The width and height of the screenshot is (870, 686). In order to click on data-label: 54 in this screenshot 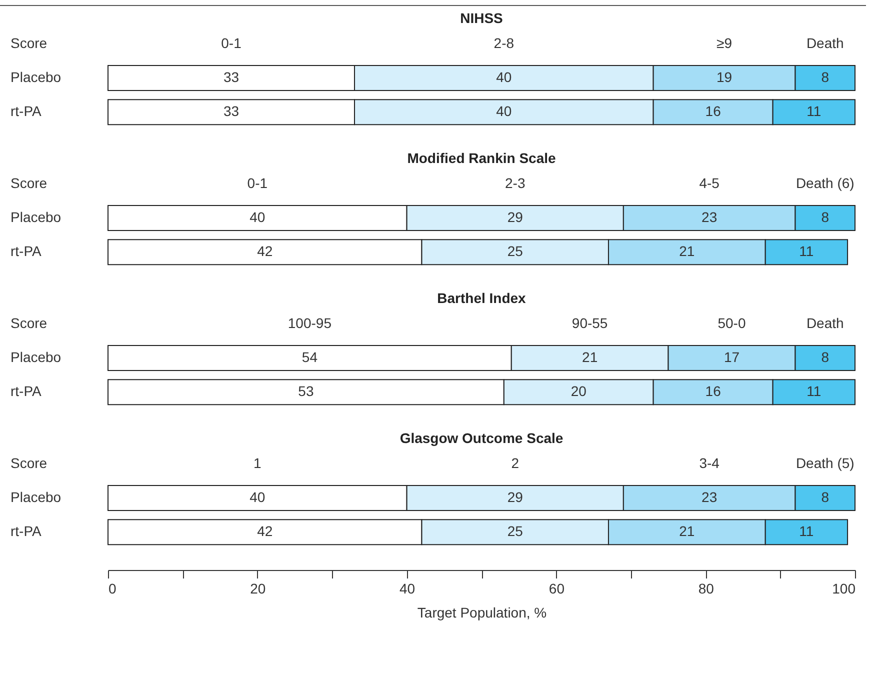, I will do `click(310, 357)`.